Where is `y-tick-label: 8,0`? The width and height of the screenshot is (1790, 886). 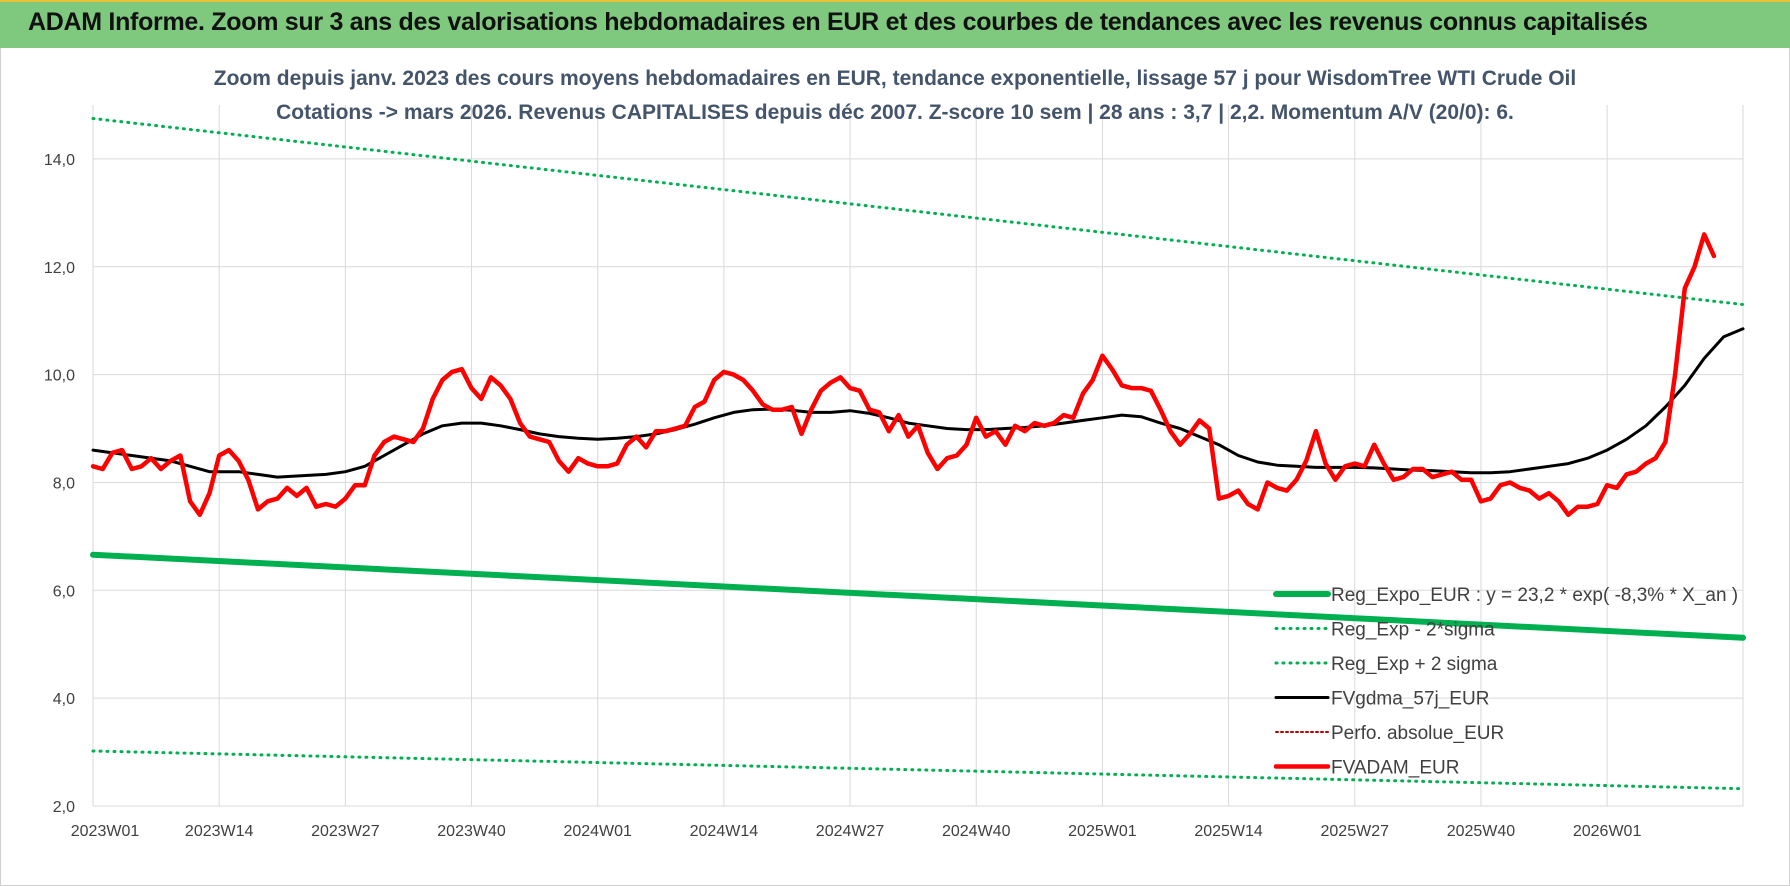 y-tick-label: 8,0 is located at coordinates (64, 483).